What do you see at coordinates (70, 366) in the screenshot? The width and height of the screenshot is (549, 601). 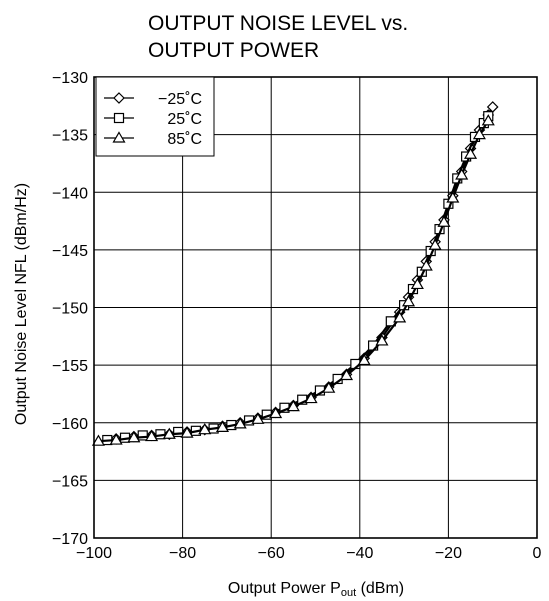 I see `y-tick-label: −155` at bounding box center [70, 366].